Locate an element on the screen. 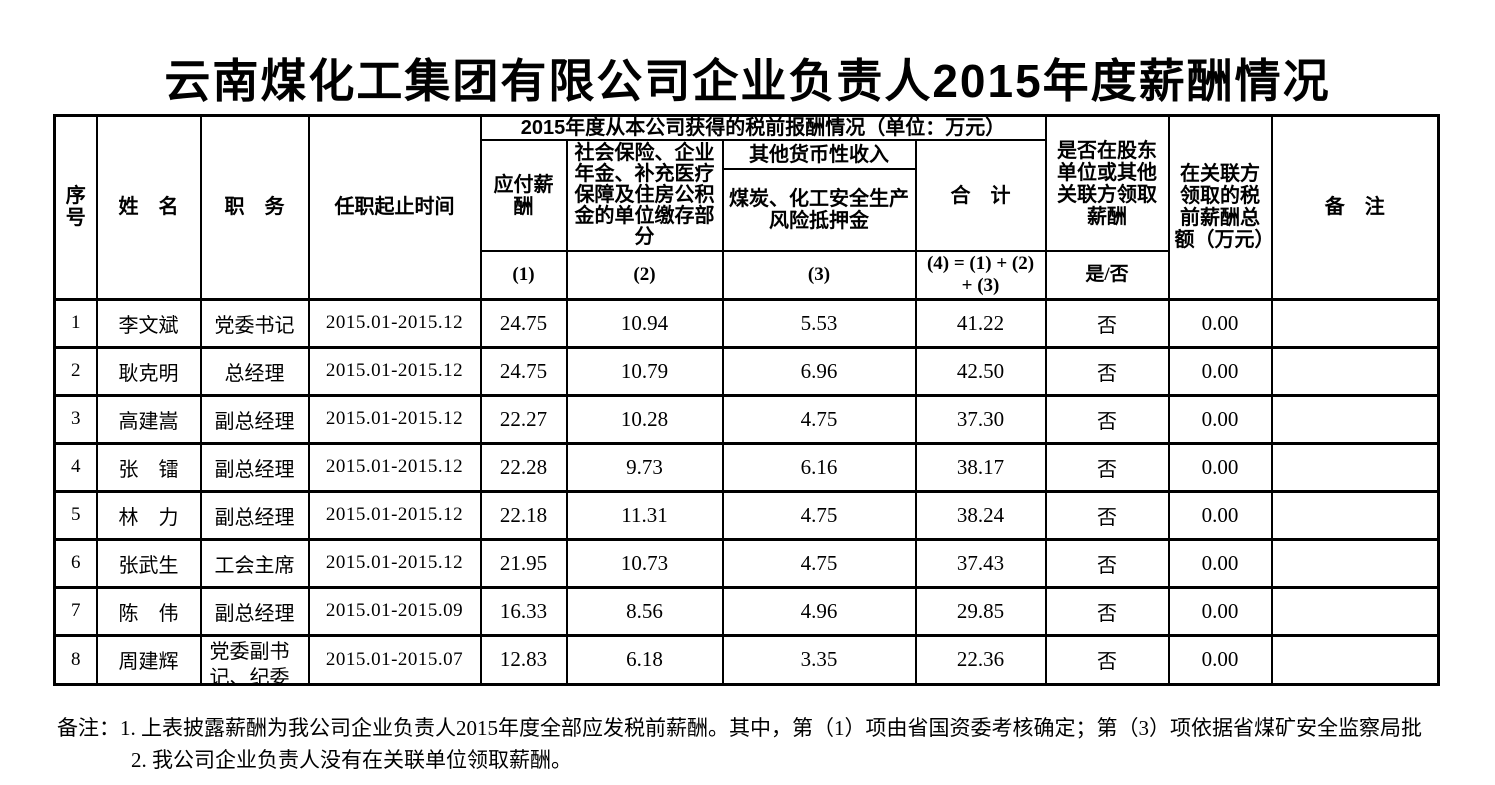  cell-seq: 4 is located at coordinates (75, 466).